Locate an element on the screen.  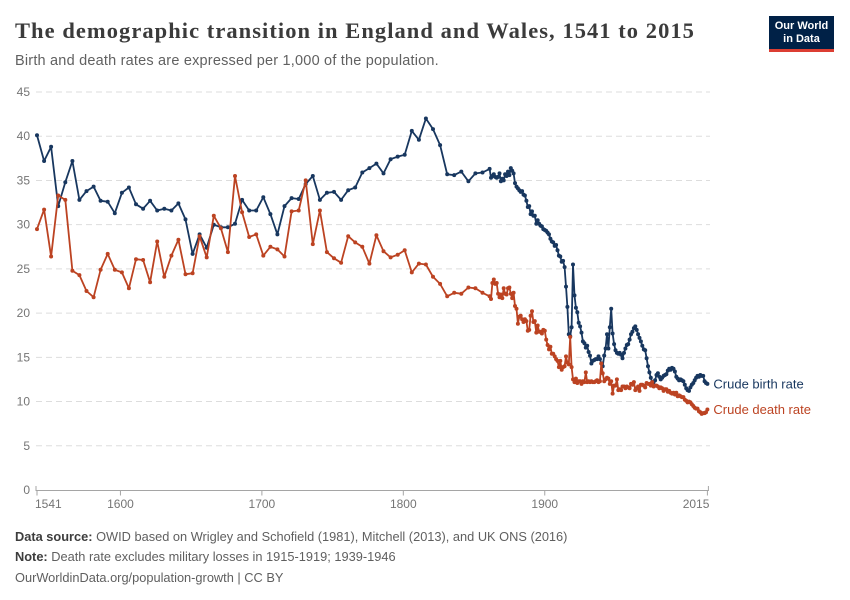
series-point-death-1950 is located at coordinates (615, 385).